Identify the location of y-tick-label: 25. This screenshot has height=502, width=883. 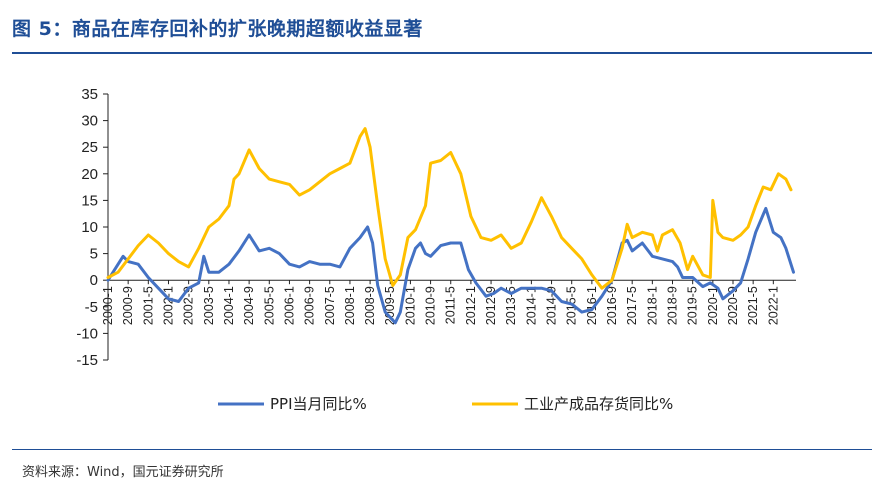
(89, 147).